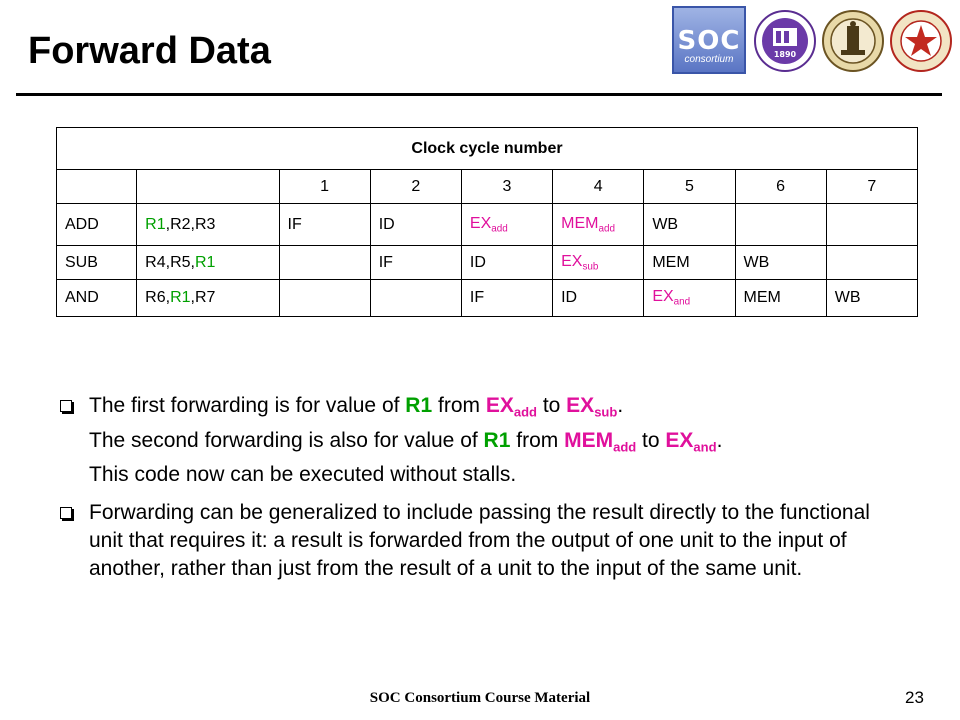 This screenshot has height=720, width=960. What do you see at coordinates (190, 224) in the screenshot?
I see `operand-text: ,R2,R3` at bounding box center [190, 224].